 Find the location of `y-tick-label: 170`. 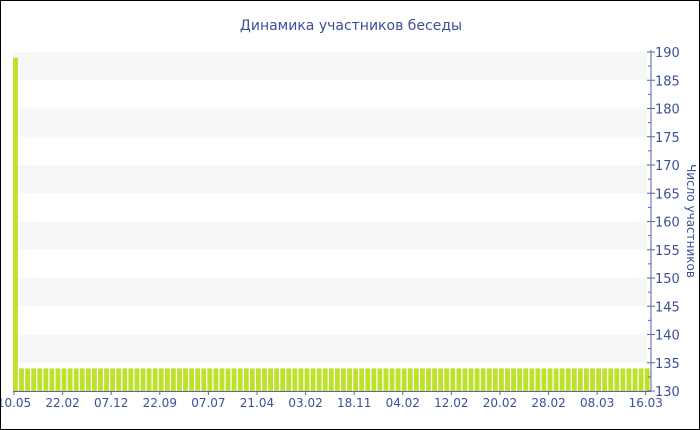

y-tick-label: 170 is located at coordinates (667, 166).